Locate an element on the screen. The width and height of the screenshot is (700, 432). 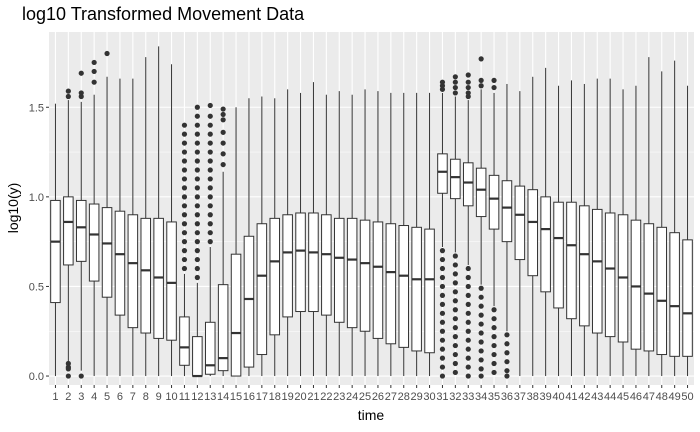
x-tick-label: 6 is located at coordinates (120, 397).